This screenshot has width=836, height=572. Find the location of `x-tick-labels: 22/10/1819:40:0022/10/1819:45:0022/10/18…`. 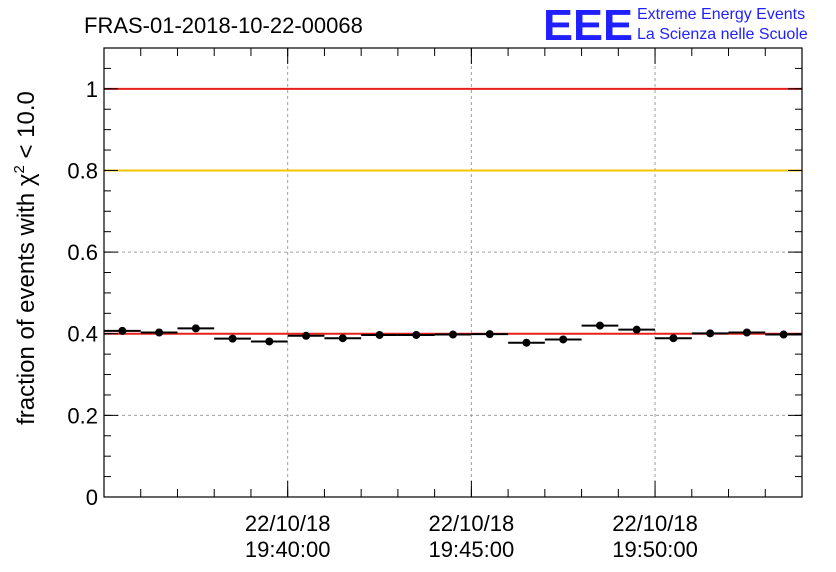

x-tick-labels: 22/10/1819:40:0022/10/1819:45:0022/10/18… is located at coordinates (471, 536).